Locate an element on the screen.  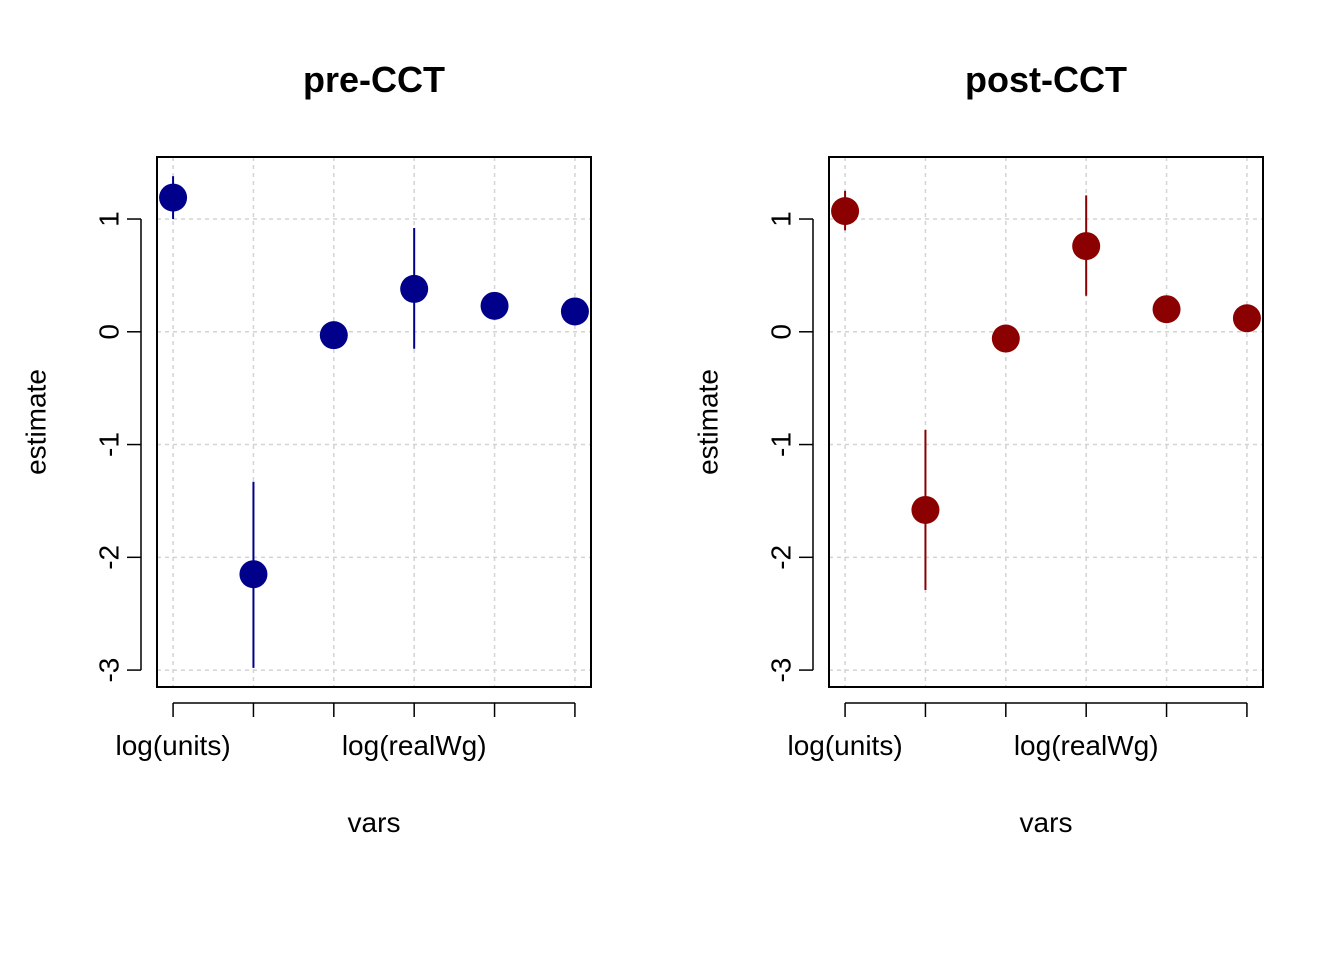
chart-title: post-CCT is located at coordinates (1046, 79).